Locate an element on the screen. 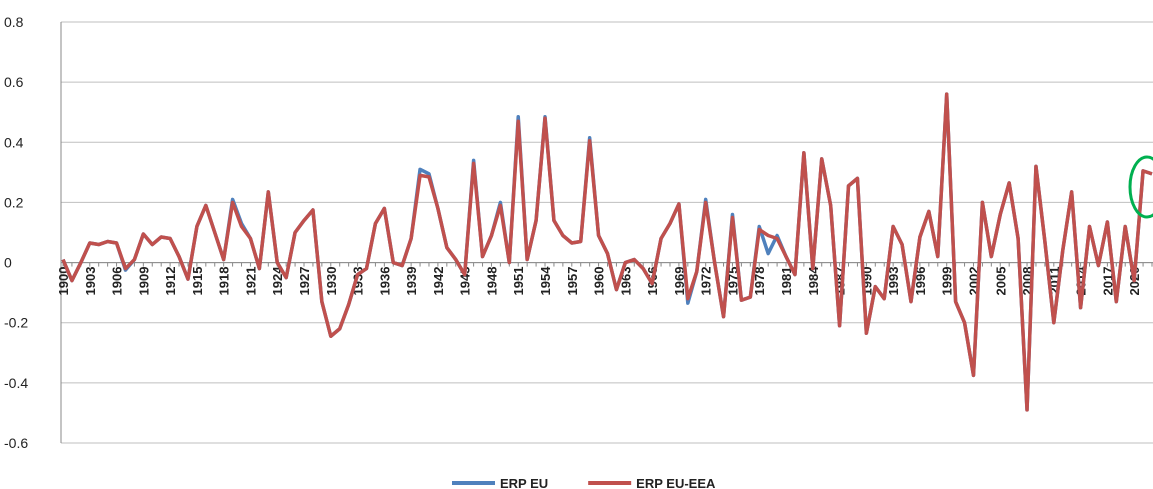 The image size is (1153, 489). x-tick-label: 1921 is located at coordinates (250, 281).